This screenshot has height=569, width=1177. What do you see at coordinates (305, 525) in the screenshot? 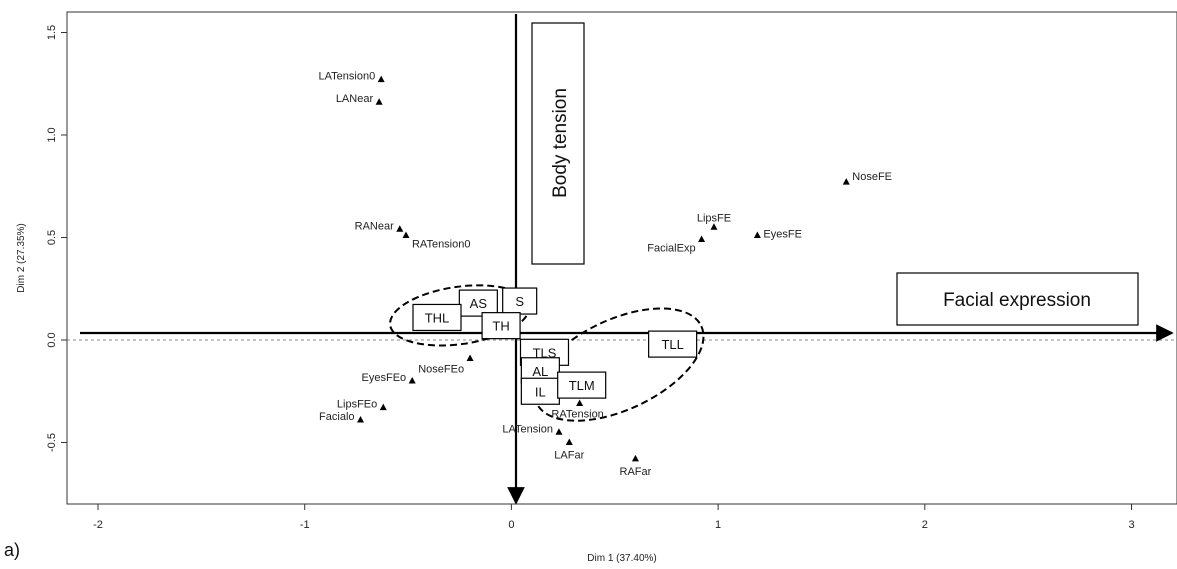
I see `x-tick-label: -1` at bounding box center [305, 525].